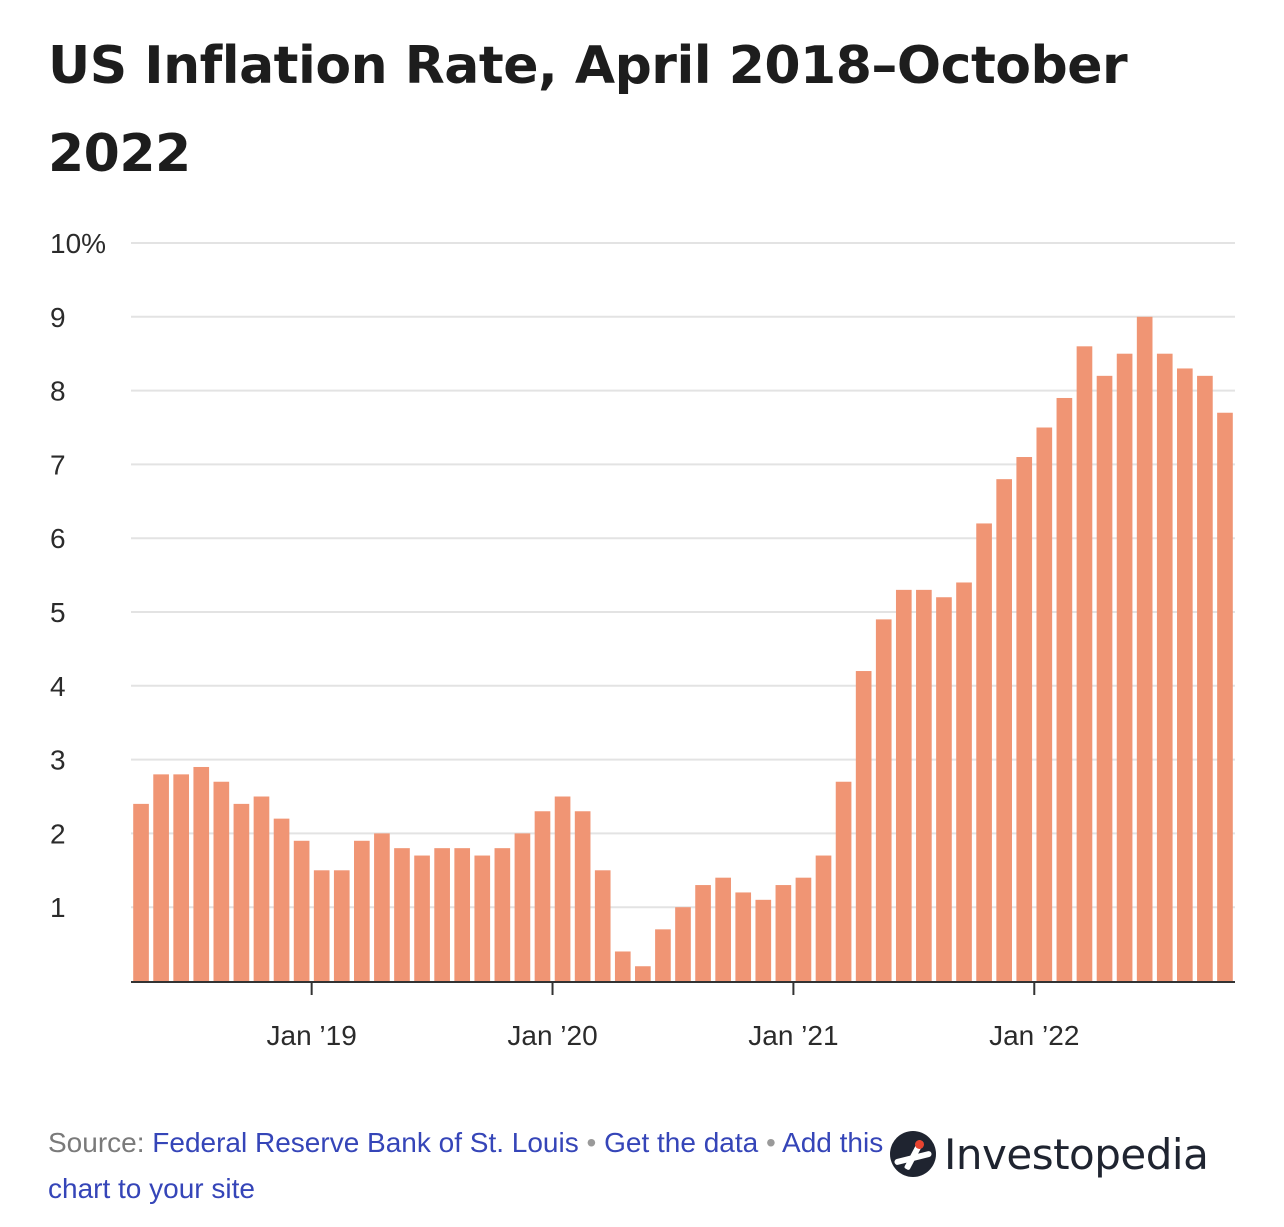 The image size is (1284, 1227). I want to click on y-tick-label: 9, so click(58, 317).